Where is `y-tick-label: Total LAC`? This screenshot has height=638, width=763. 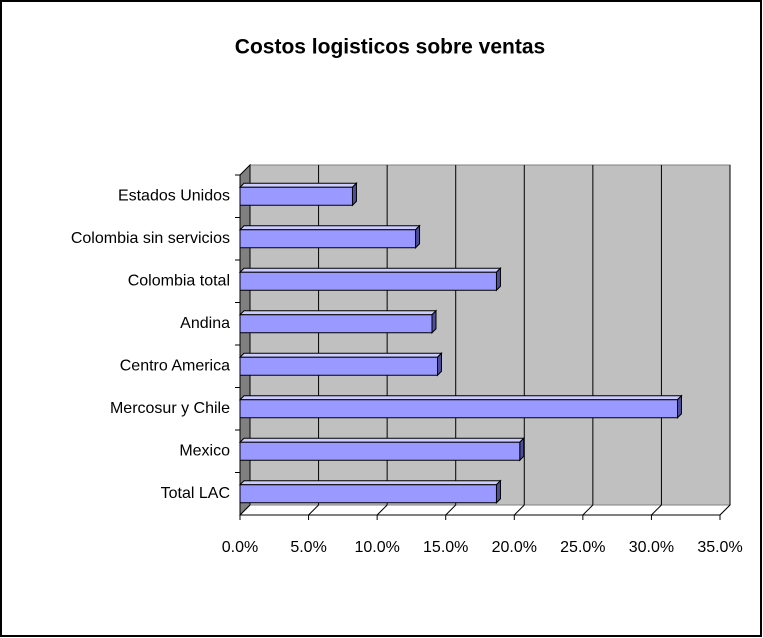 y-tick-label: Total LAC is located at coordinates (195, 493).